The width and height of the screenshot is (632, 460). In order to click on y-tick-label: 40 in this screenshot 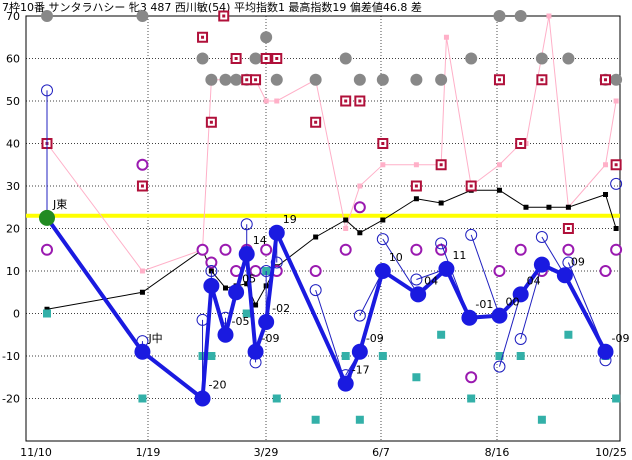, I will do `click(13, 144)`.